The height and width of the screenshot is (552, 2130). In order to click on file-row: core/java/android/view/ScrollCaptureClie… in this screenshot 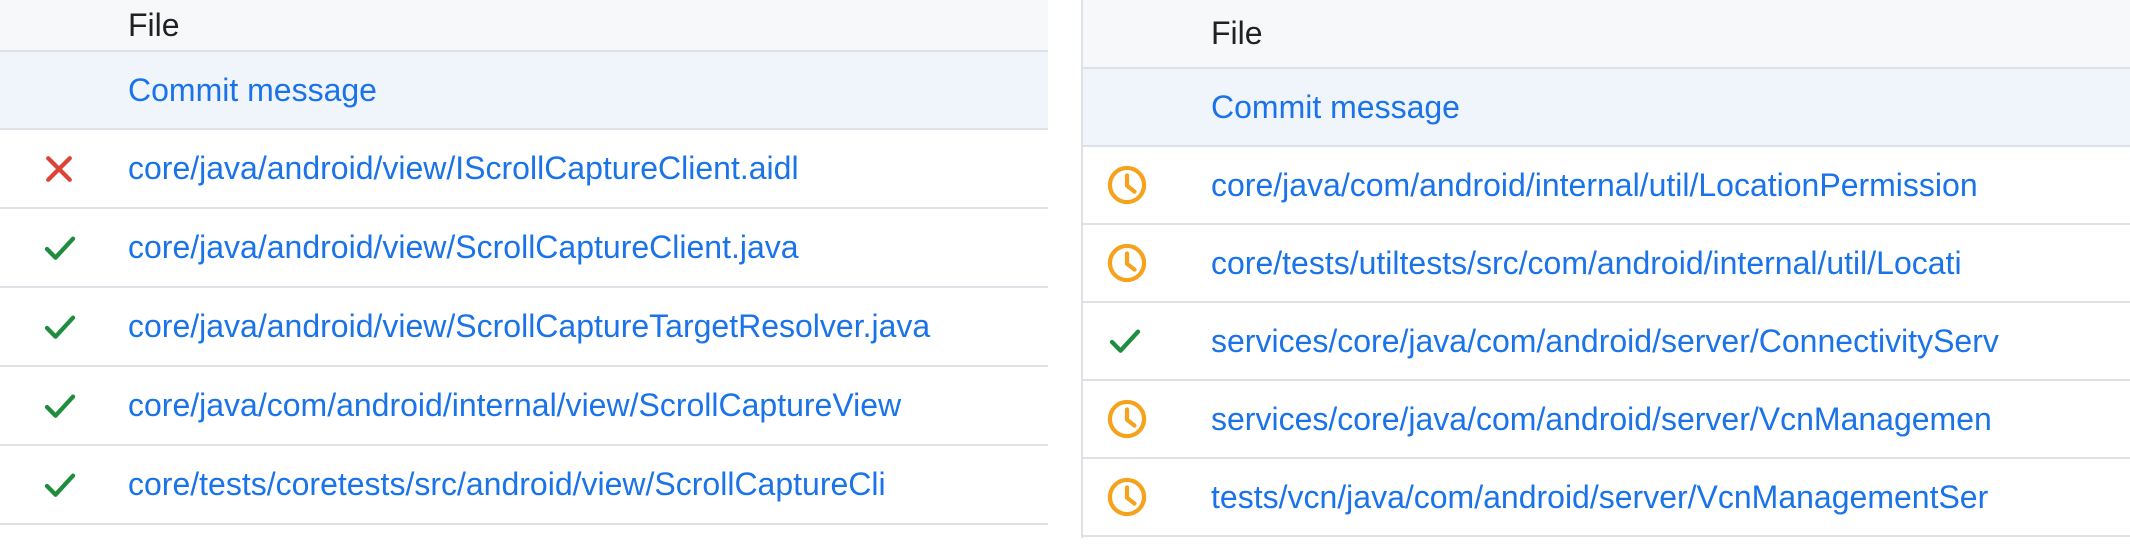, I will do `click(524, 248)`.